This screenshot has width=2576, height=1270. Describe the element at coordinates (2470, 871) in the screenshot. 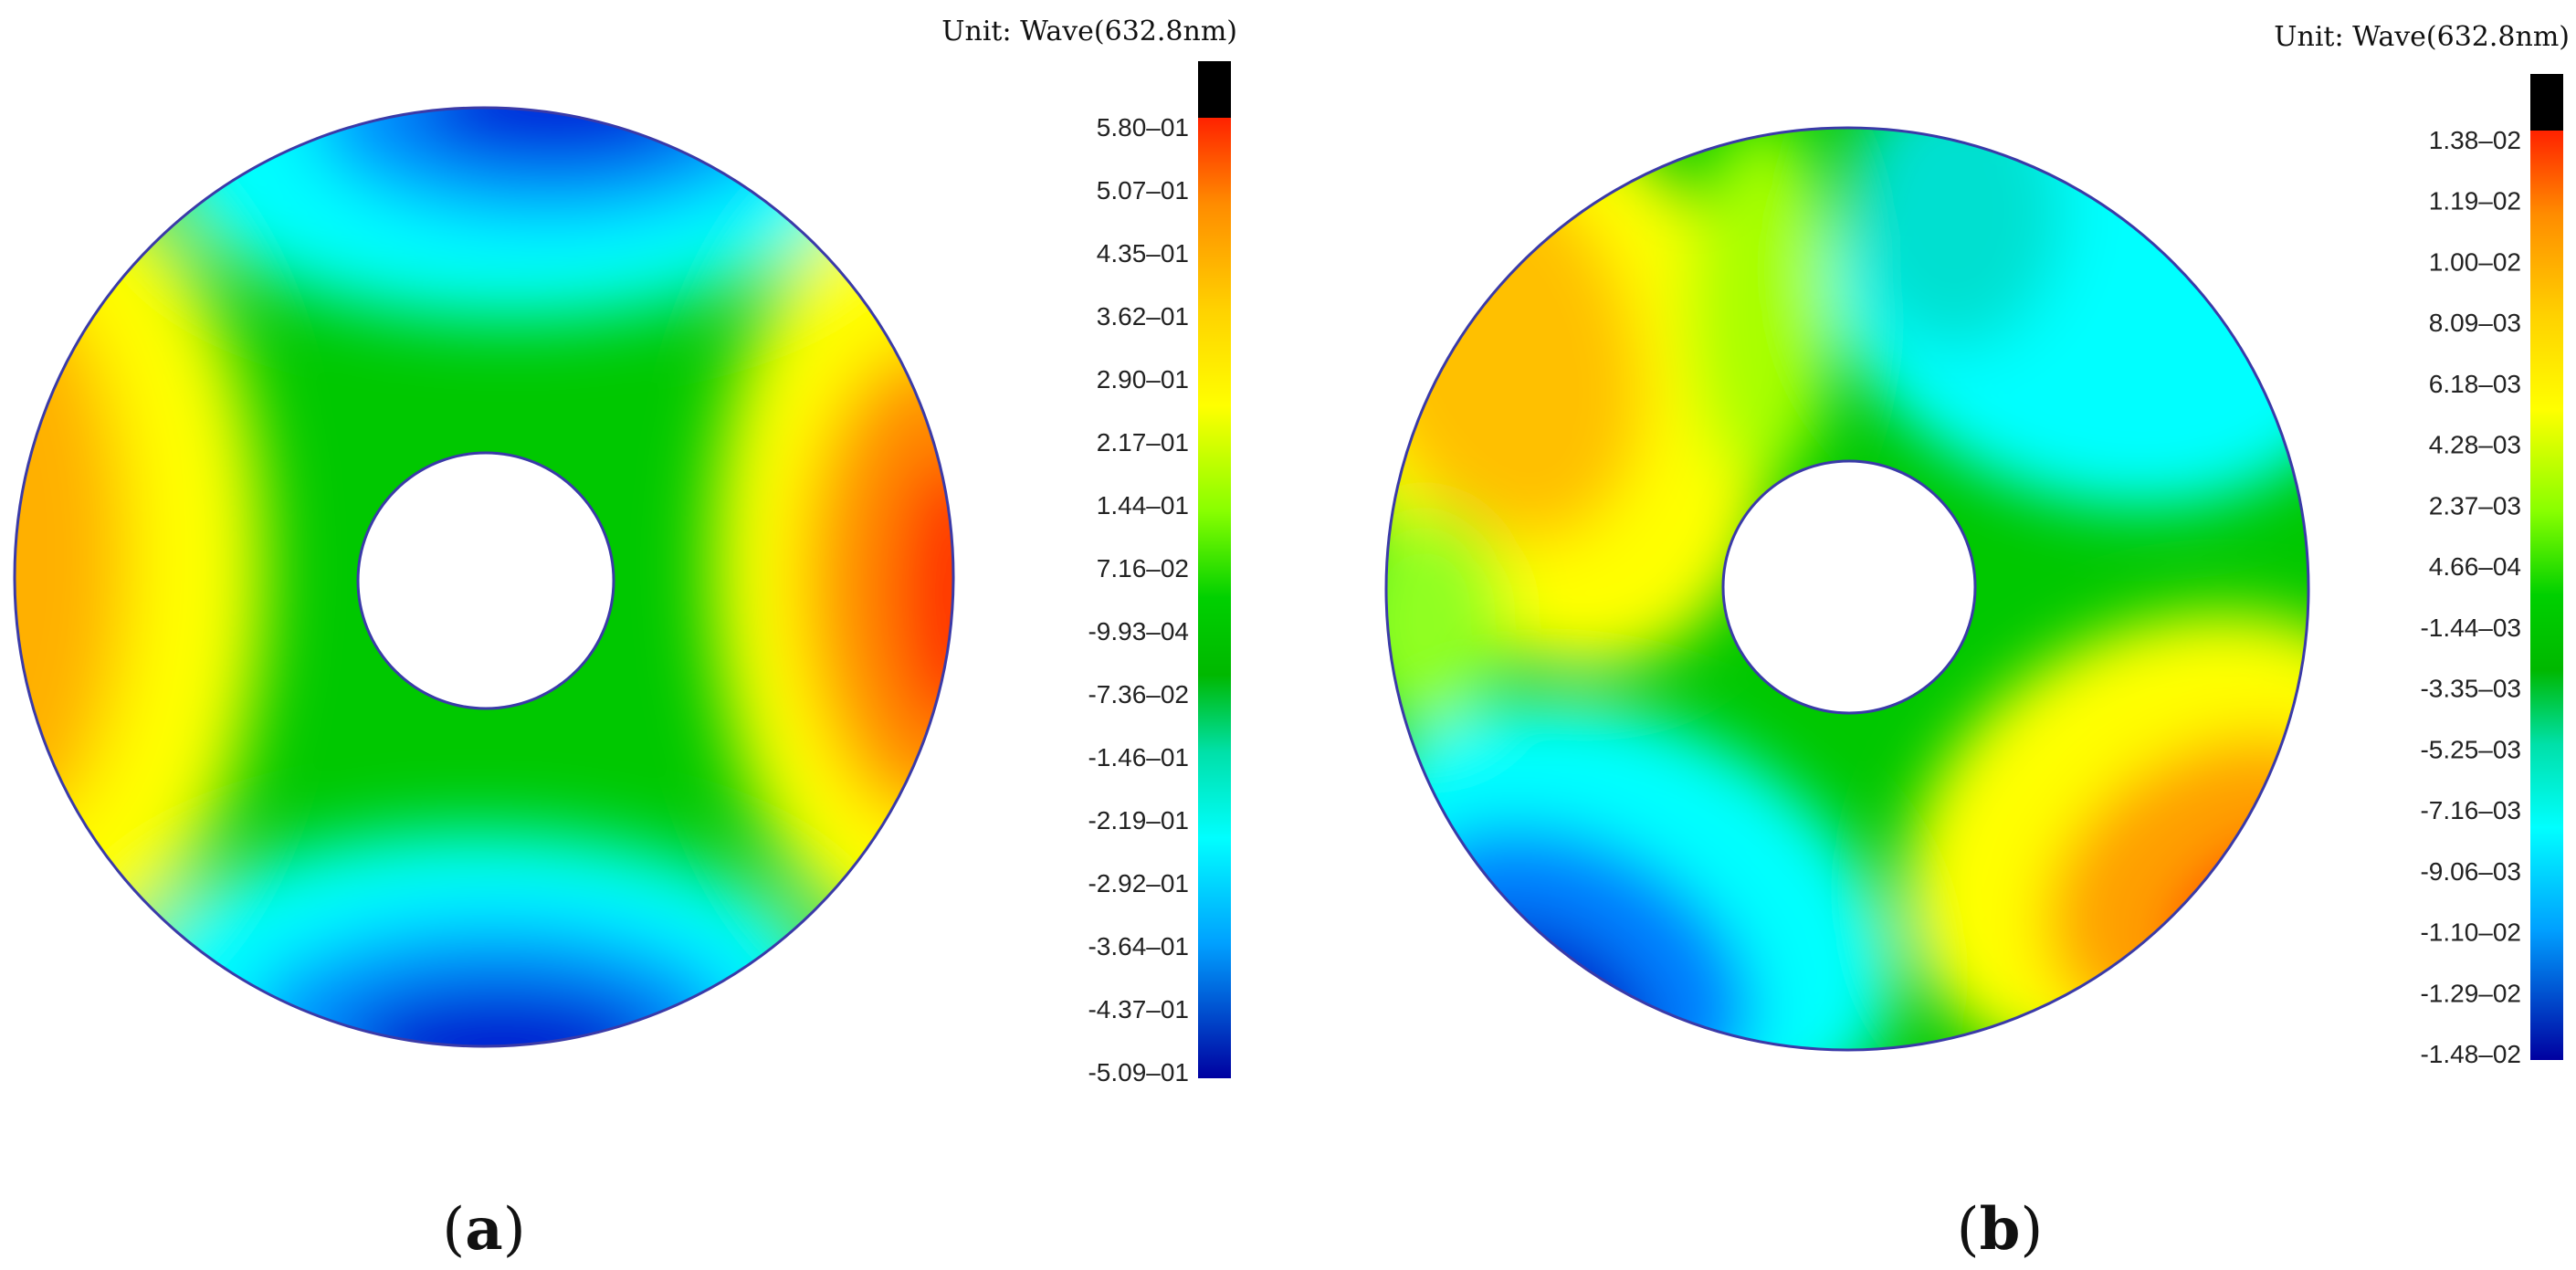

I see `colorbar-tick-label-b: -9.06–03` at that location.